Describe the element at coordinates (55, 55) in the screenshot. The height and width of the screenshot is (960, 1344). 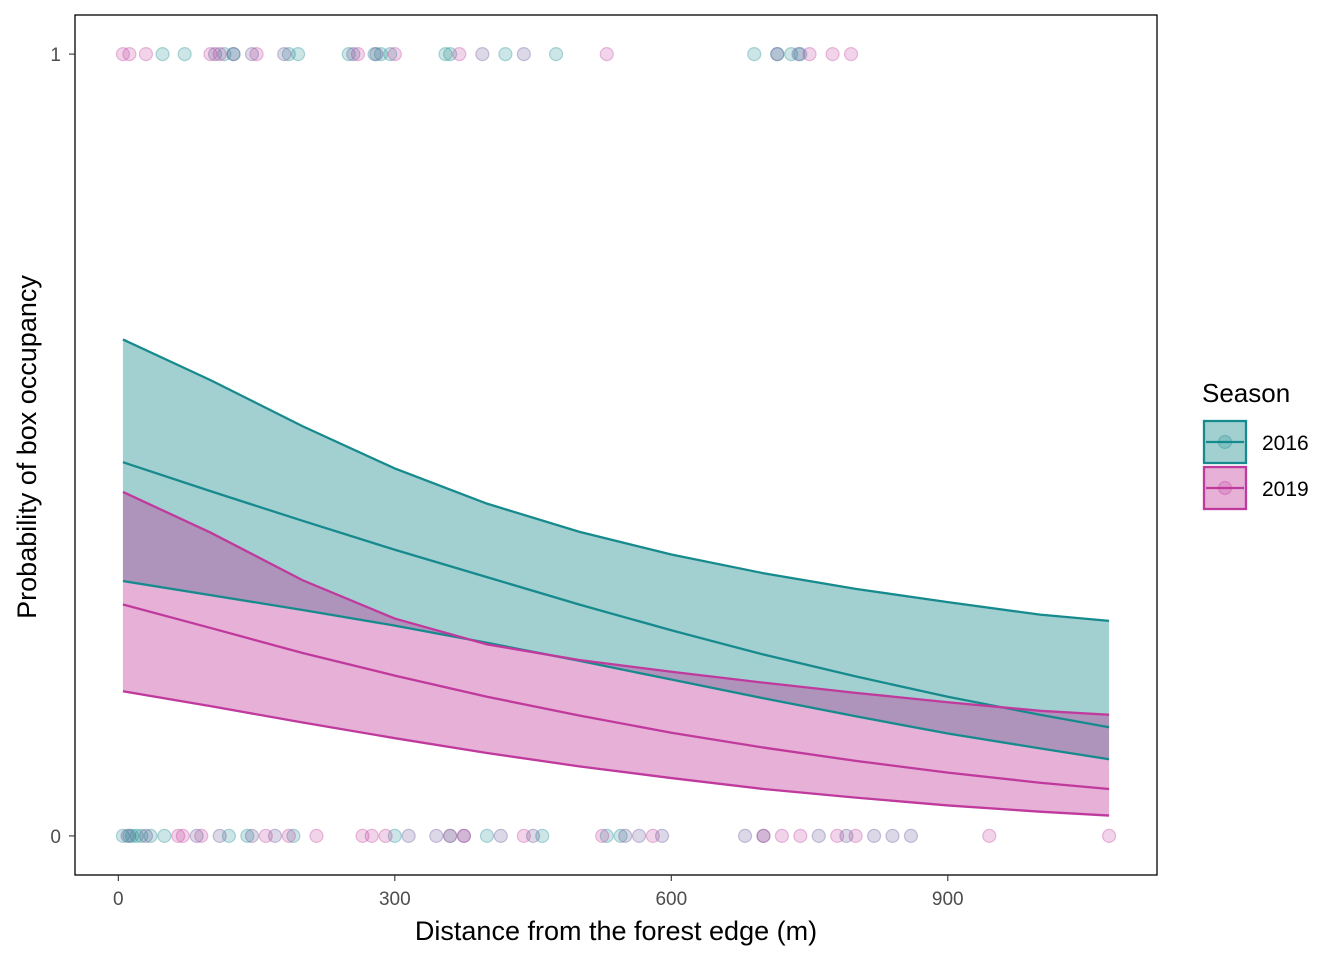
I see `y-tick-label: 1` at that location.